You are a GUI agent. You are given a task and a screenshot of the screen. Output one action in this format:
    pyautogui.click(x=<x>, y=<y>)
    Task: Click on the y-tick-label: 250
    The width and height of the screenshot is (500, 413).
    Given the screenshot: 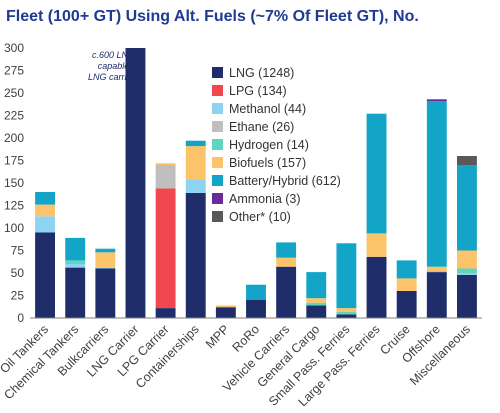 What is the action you would take?
    pyautogui.click(x=14, y=93)
    